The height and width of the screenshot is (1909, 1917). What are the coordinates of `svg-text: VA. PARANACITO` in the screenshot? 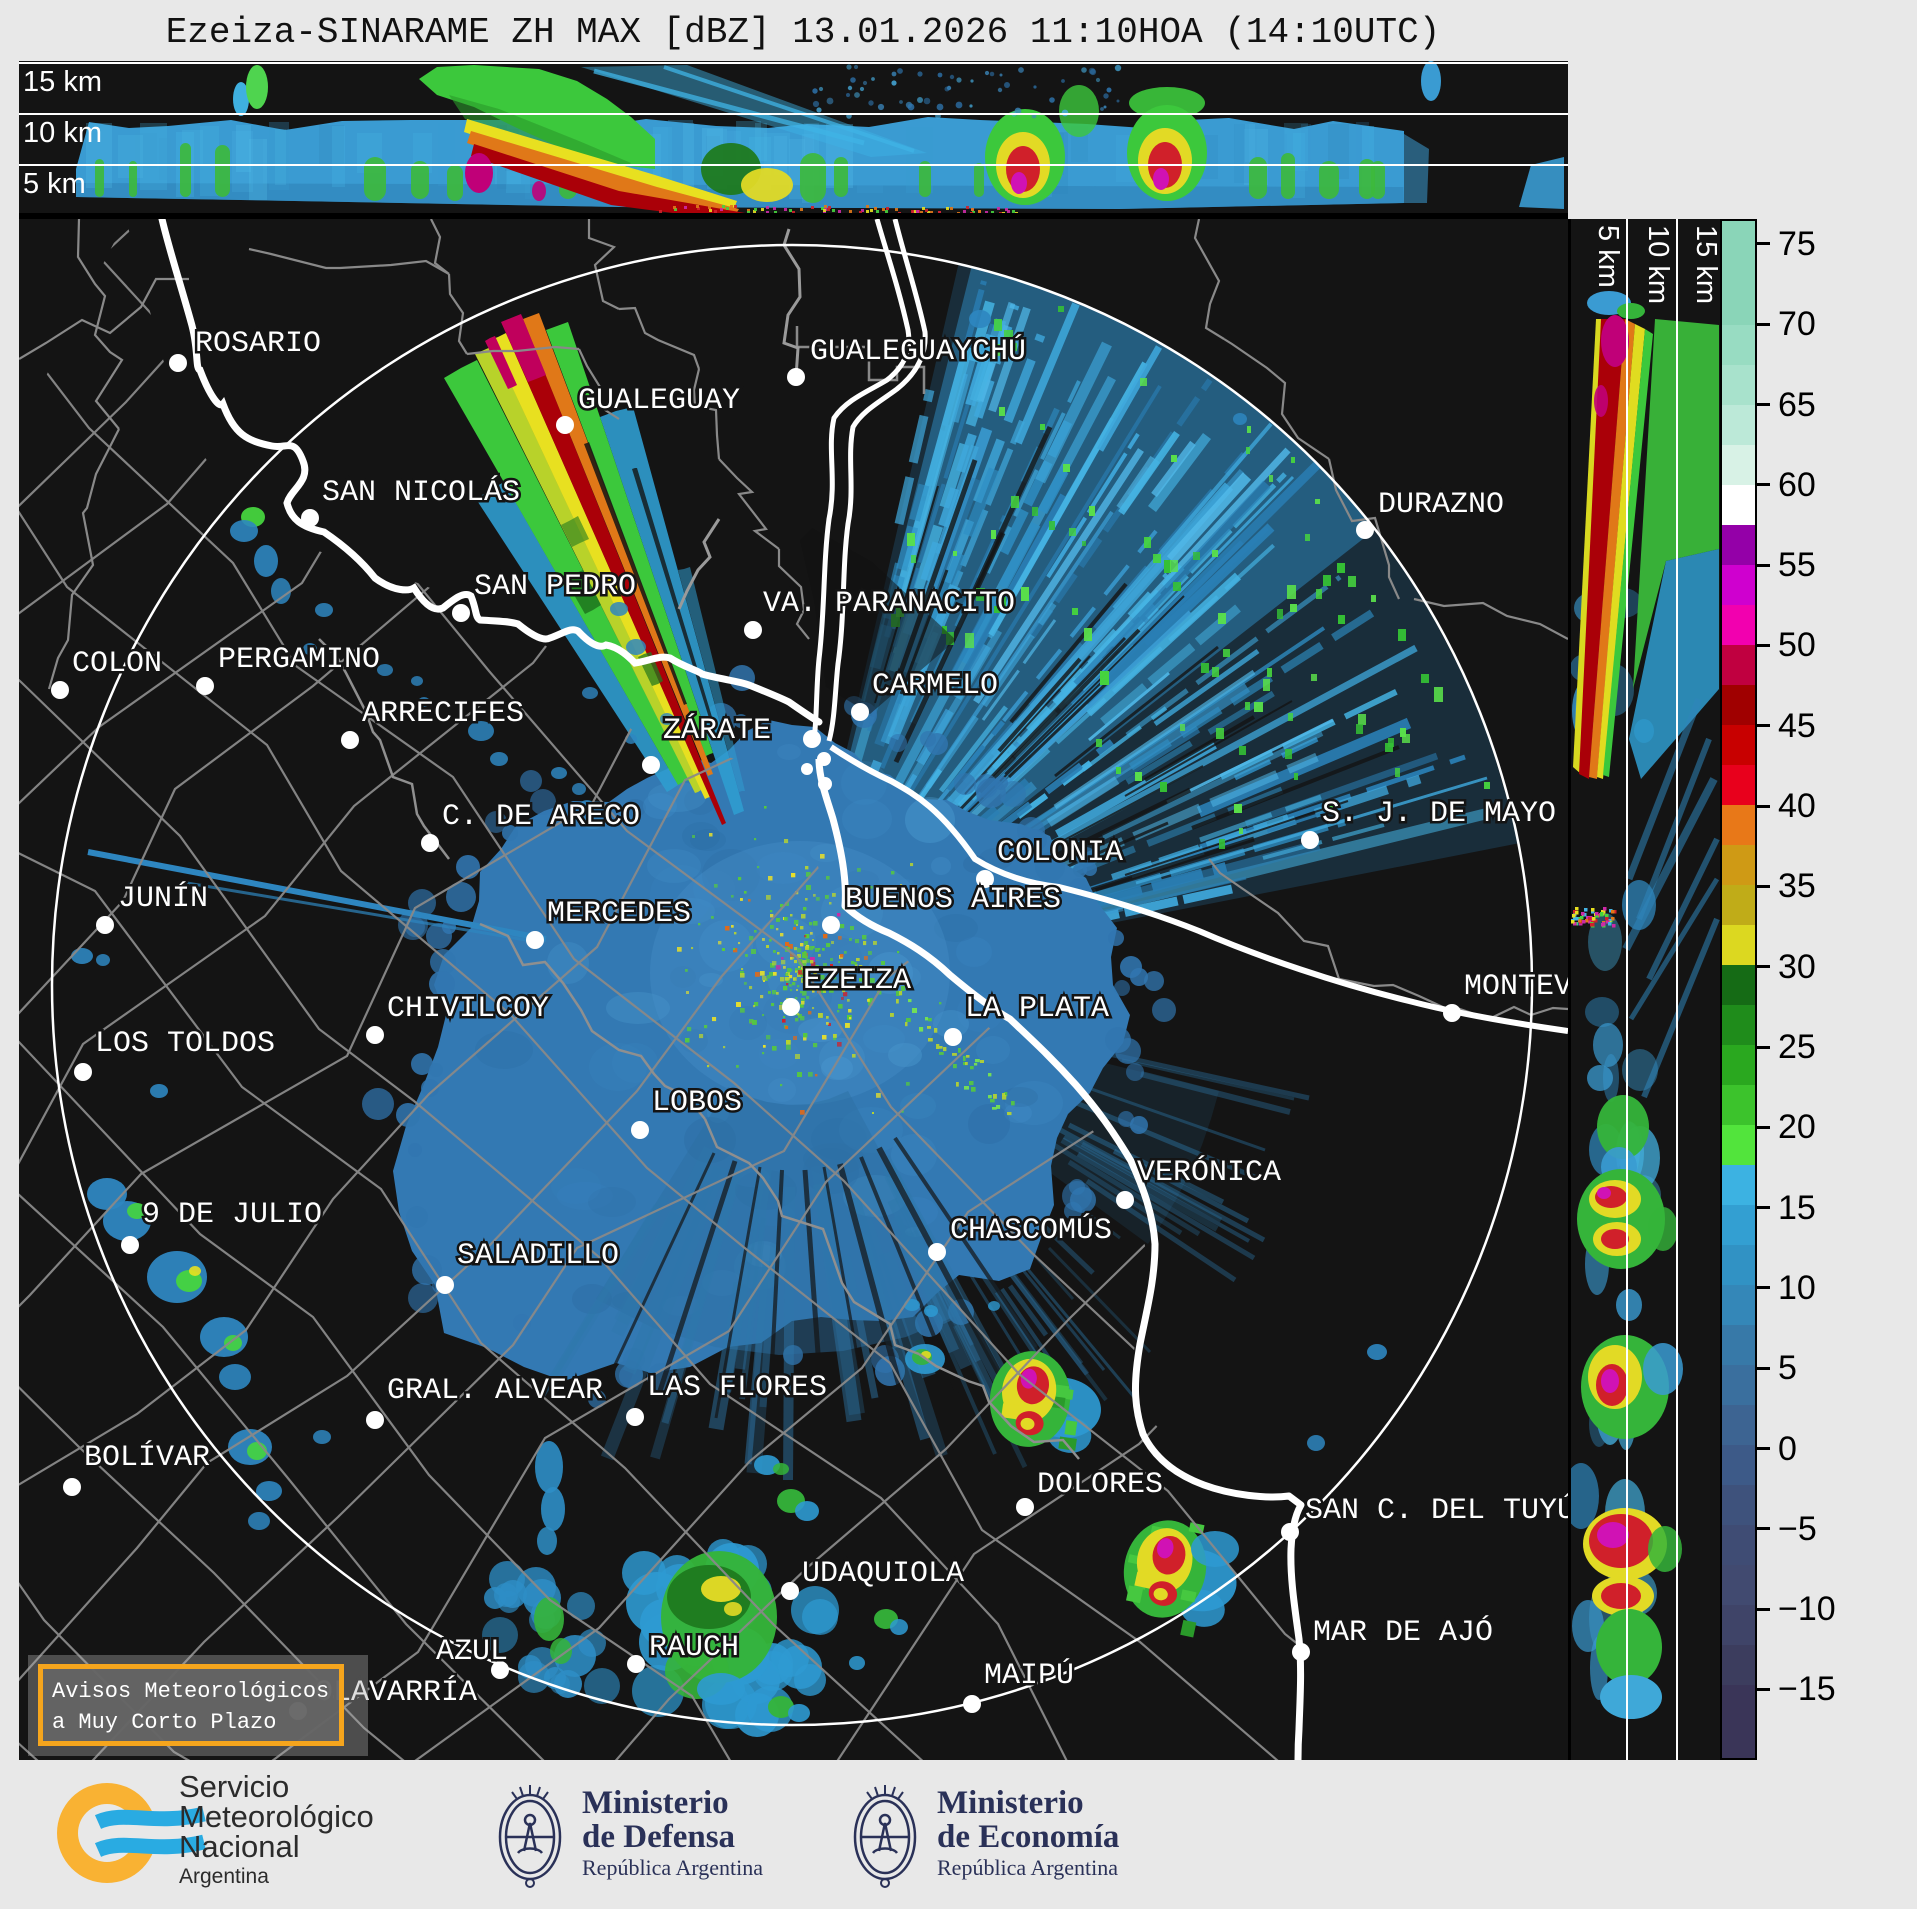 It's located at (889, 604).